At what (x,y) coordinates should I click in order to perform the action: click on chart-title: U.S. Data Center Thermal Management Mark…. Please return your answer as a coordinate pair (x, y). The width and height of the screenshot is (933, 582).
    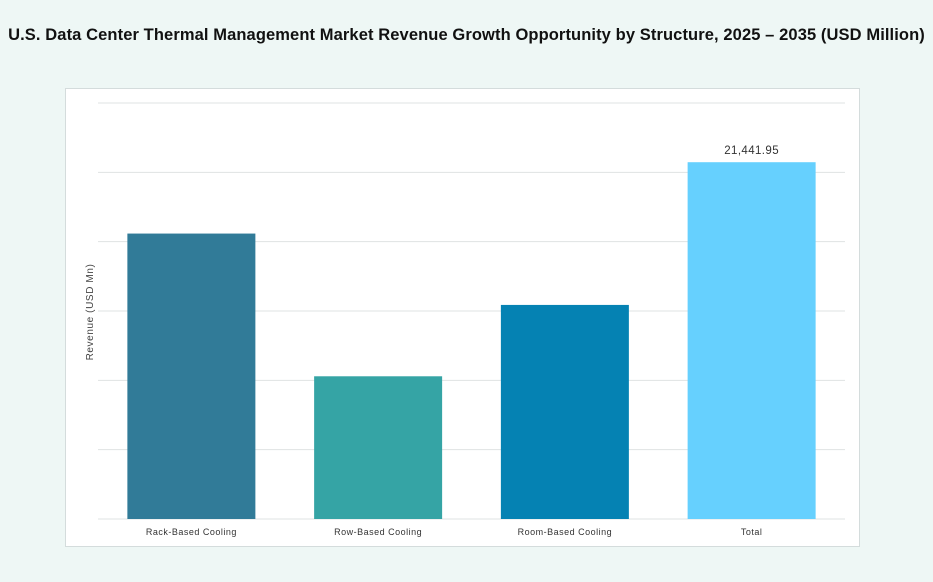
    Looking at the image, I should click on (466, 35).